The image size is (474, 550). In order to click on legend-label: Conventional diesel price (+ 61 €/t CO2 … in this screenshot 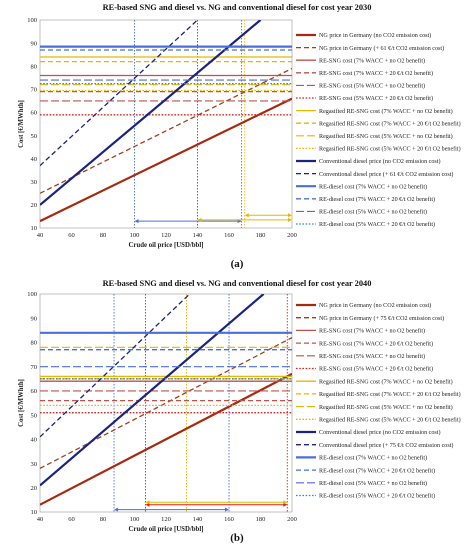, I will do `click(386, 174)`.